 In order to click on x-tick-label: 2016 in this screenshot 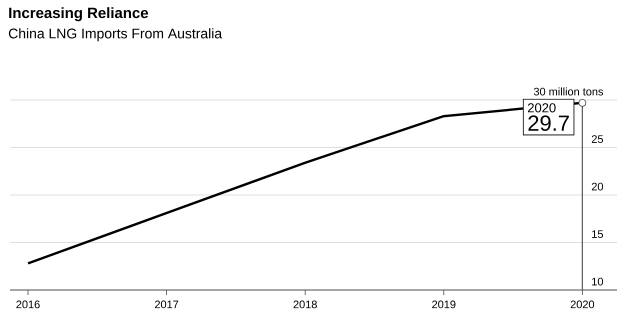, I will do `click(28, 304)`.